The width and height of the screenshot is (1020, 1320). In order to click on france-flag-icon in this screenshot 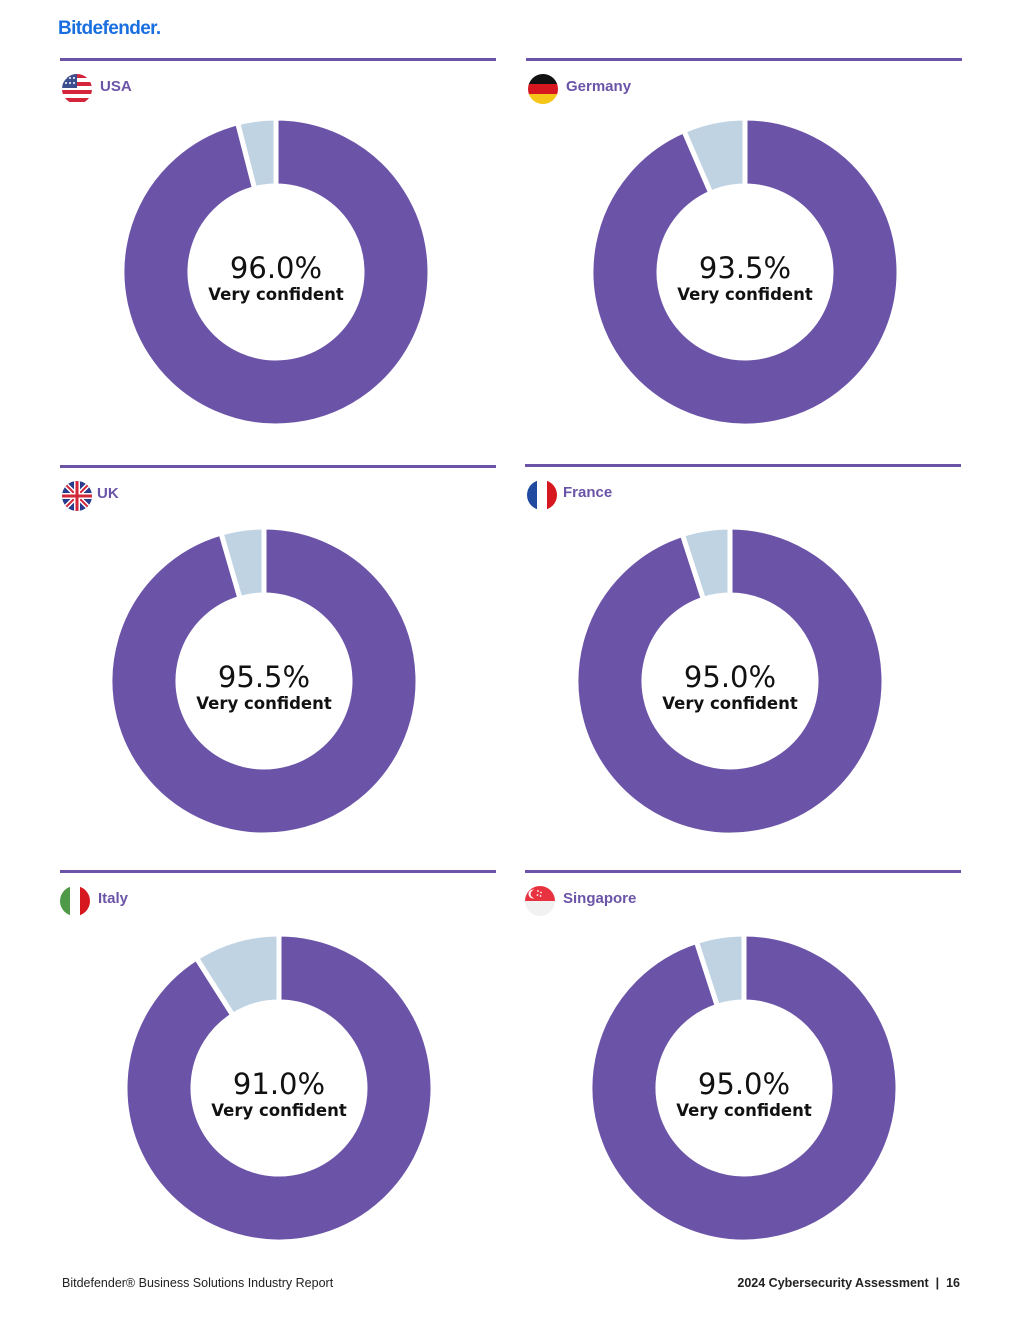, I will do `click(542, 495)`.